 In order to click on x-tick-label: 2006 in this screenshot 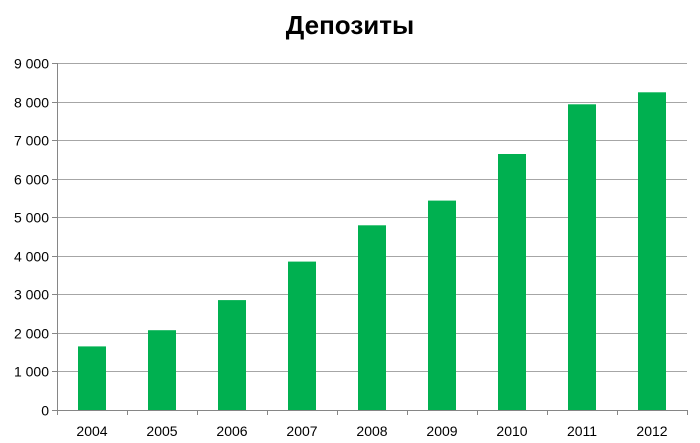, I will do `click(231, 431)`.